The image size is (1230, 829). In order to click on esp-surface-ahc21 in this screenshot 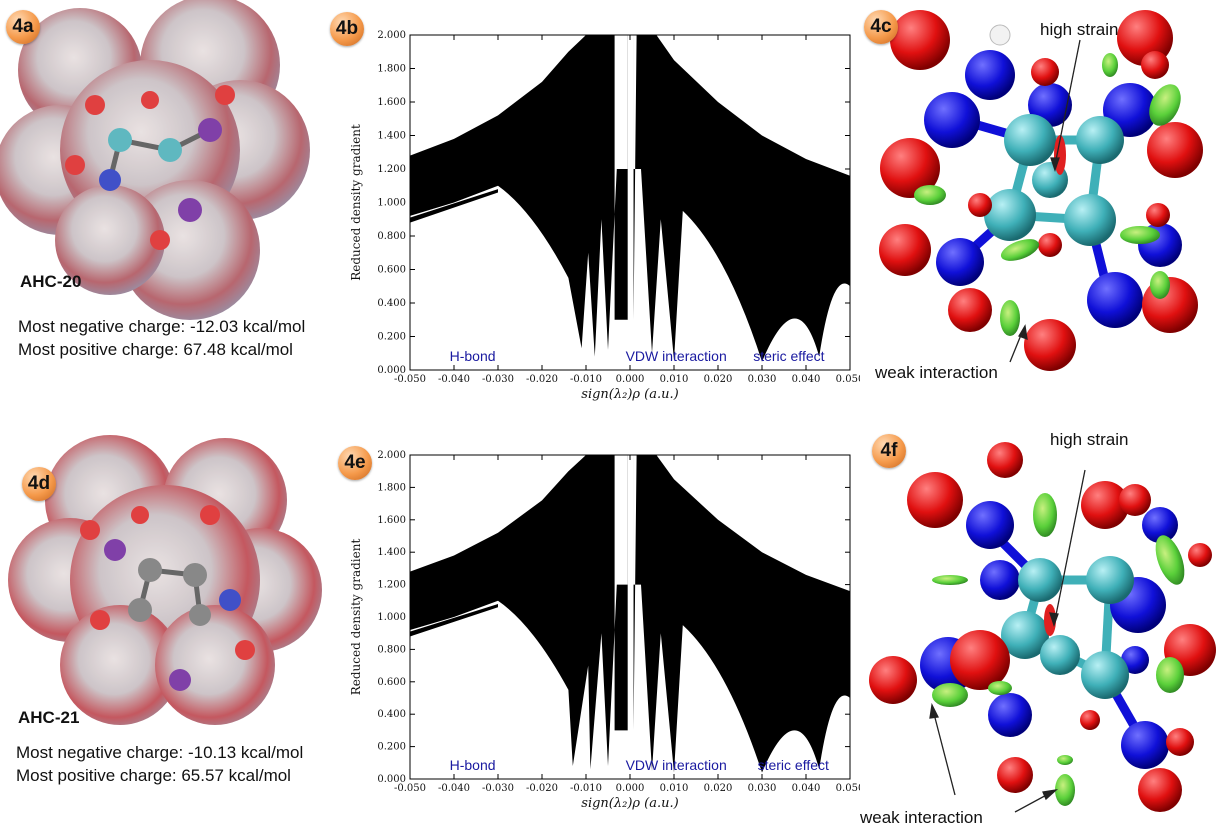, I will do `click(165, 580)`.